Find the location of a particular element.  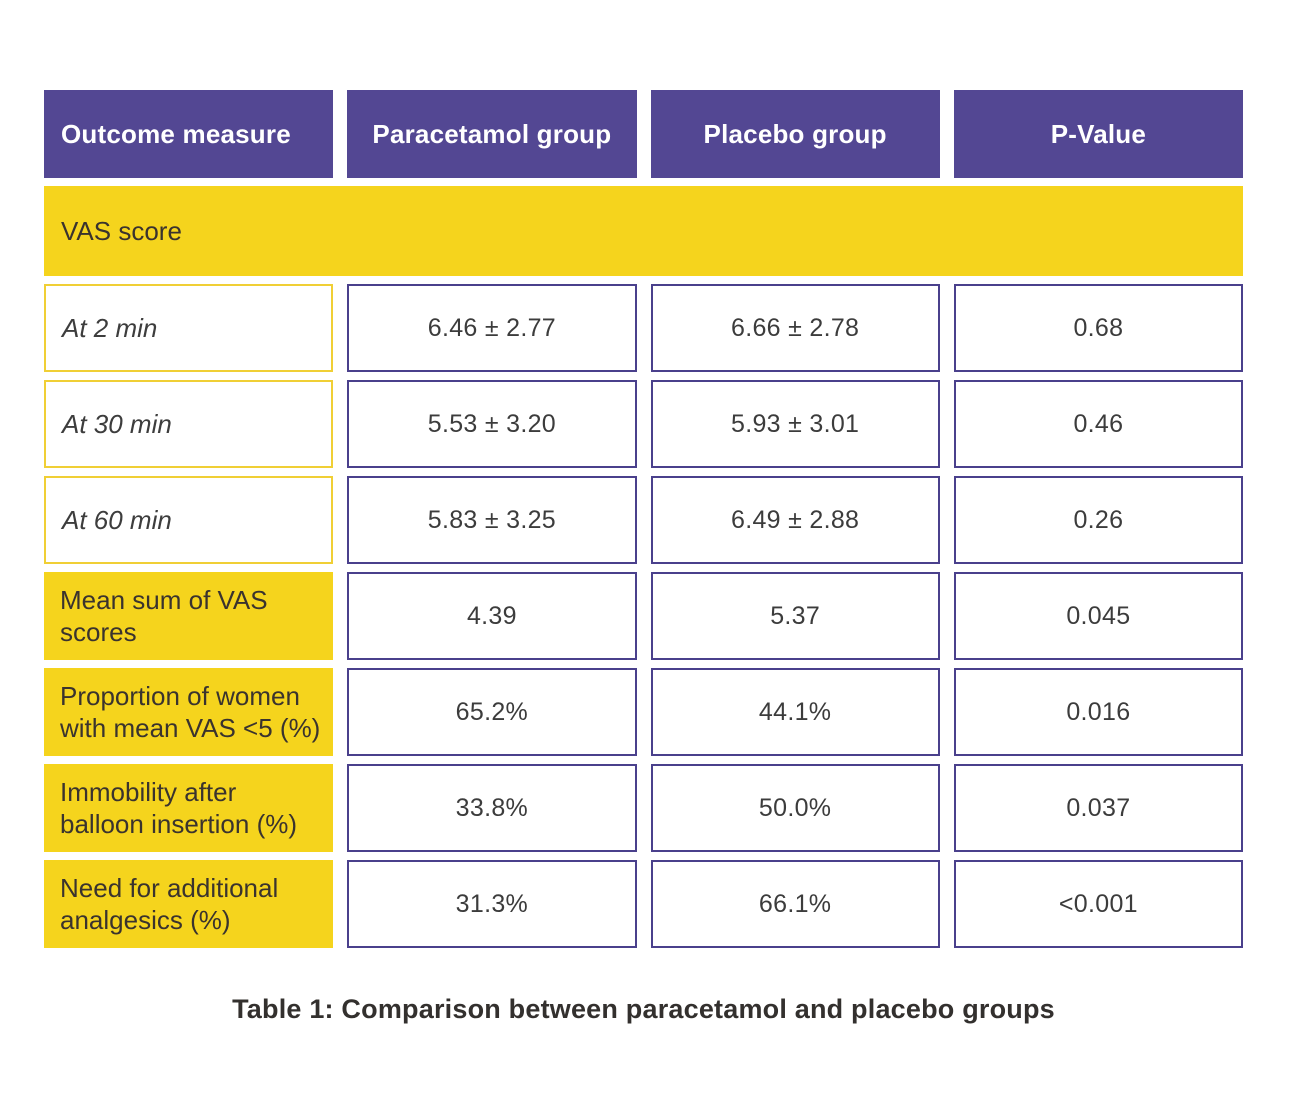

cell-paracetamol: 4.39 is located at coordinates (492, 616).